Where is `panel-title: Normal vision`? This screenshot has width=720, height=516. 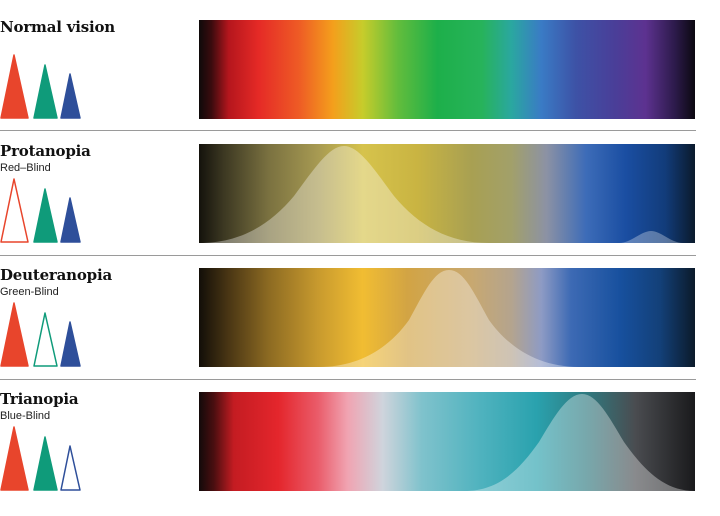
panel-title: Normal vision is located at coordinates (57, 27).